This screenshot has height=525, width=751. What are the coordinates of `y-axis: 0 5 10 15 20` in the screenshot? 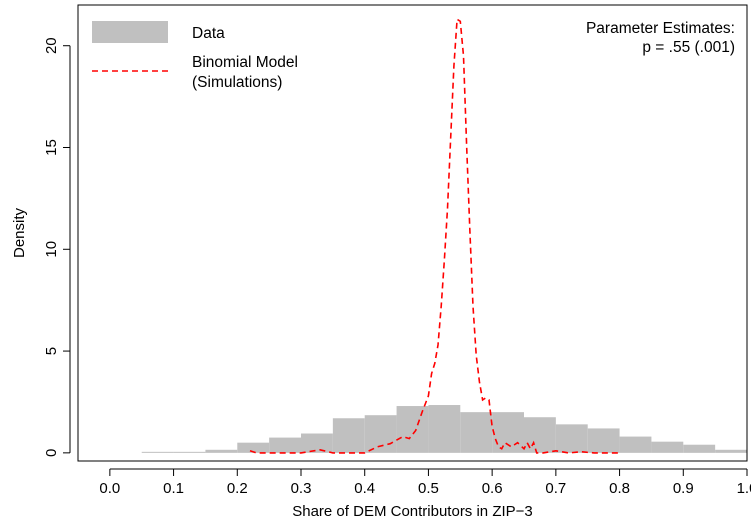 It's located at (57, 247).